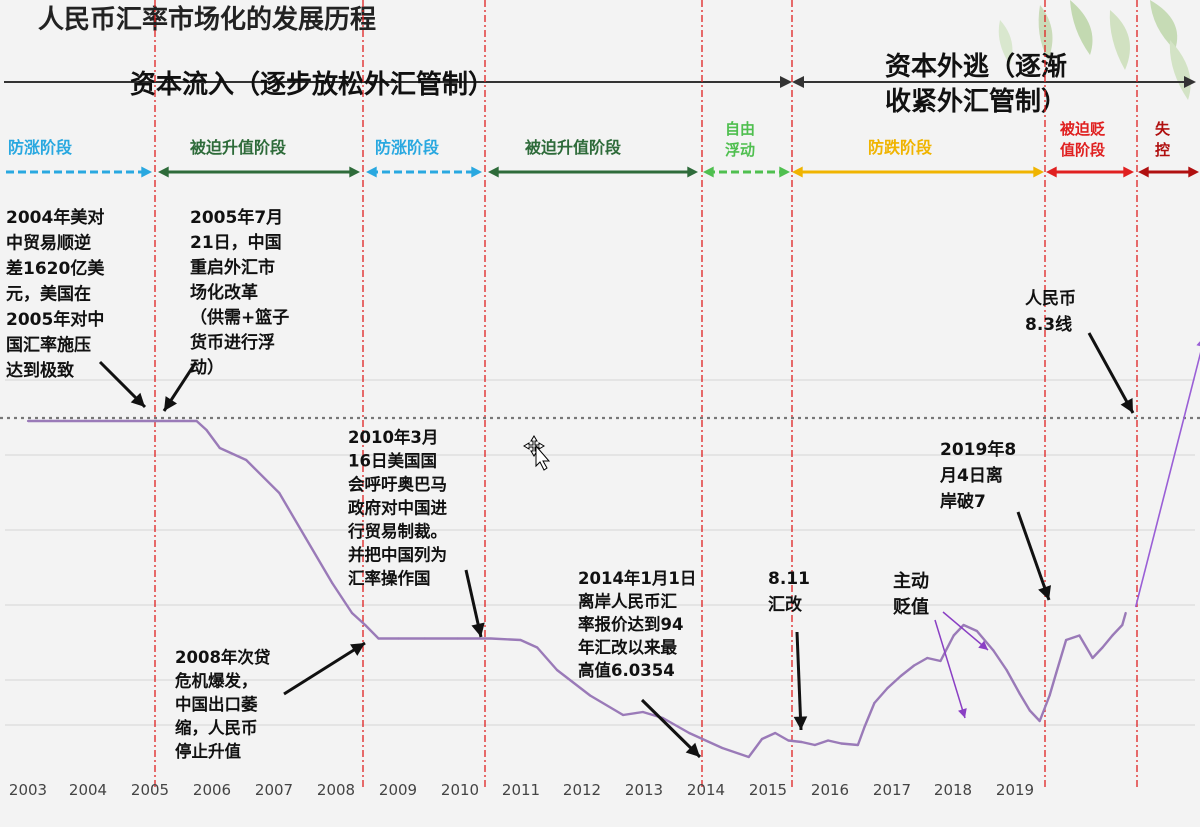  Describe the element at coordinates (474, 603) in the screenshot. I see `annotation-arrow-2010` at that location.